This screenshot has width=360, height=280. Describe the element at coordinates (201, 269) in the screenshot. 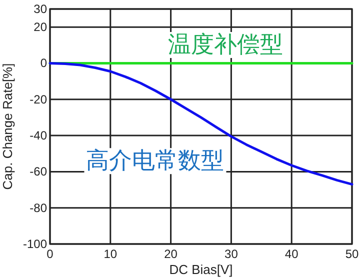

I see `x-axis-title: DC Bias[V]` at that location.